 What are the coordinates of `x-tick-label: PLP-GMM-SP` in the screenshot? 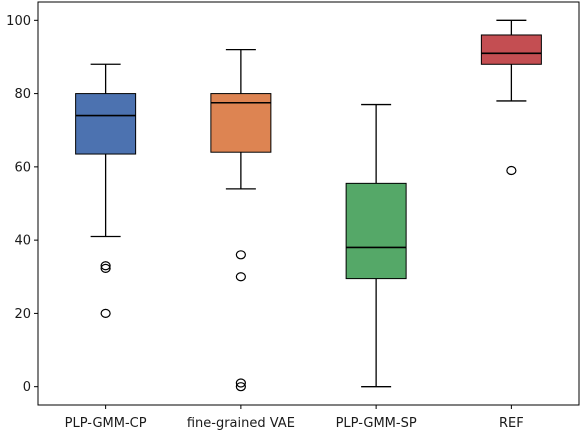 It's located at (376, 423).